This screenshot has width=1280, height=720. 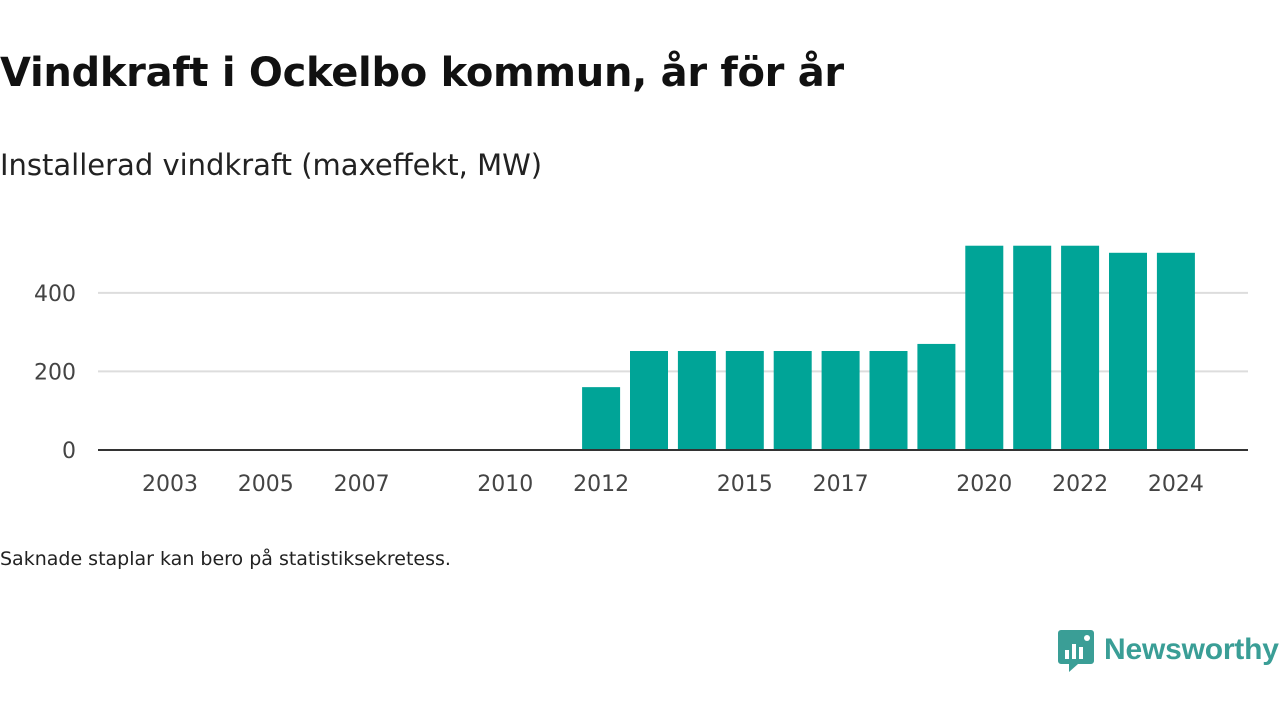 I want to click on bar-2013, so click(x=649, y=400).